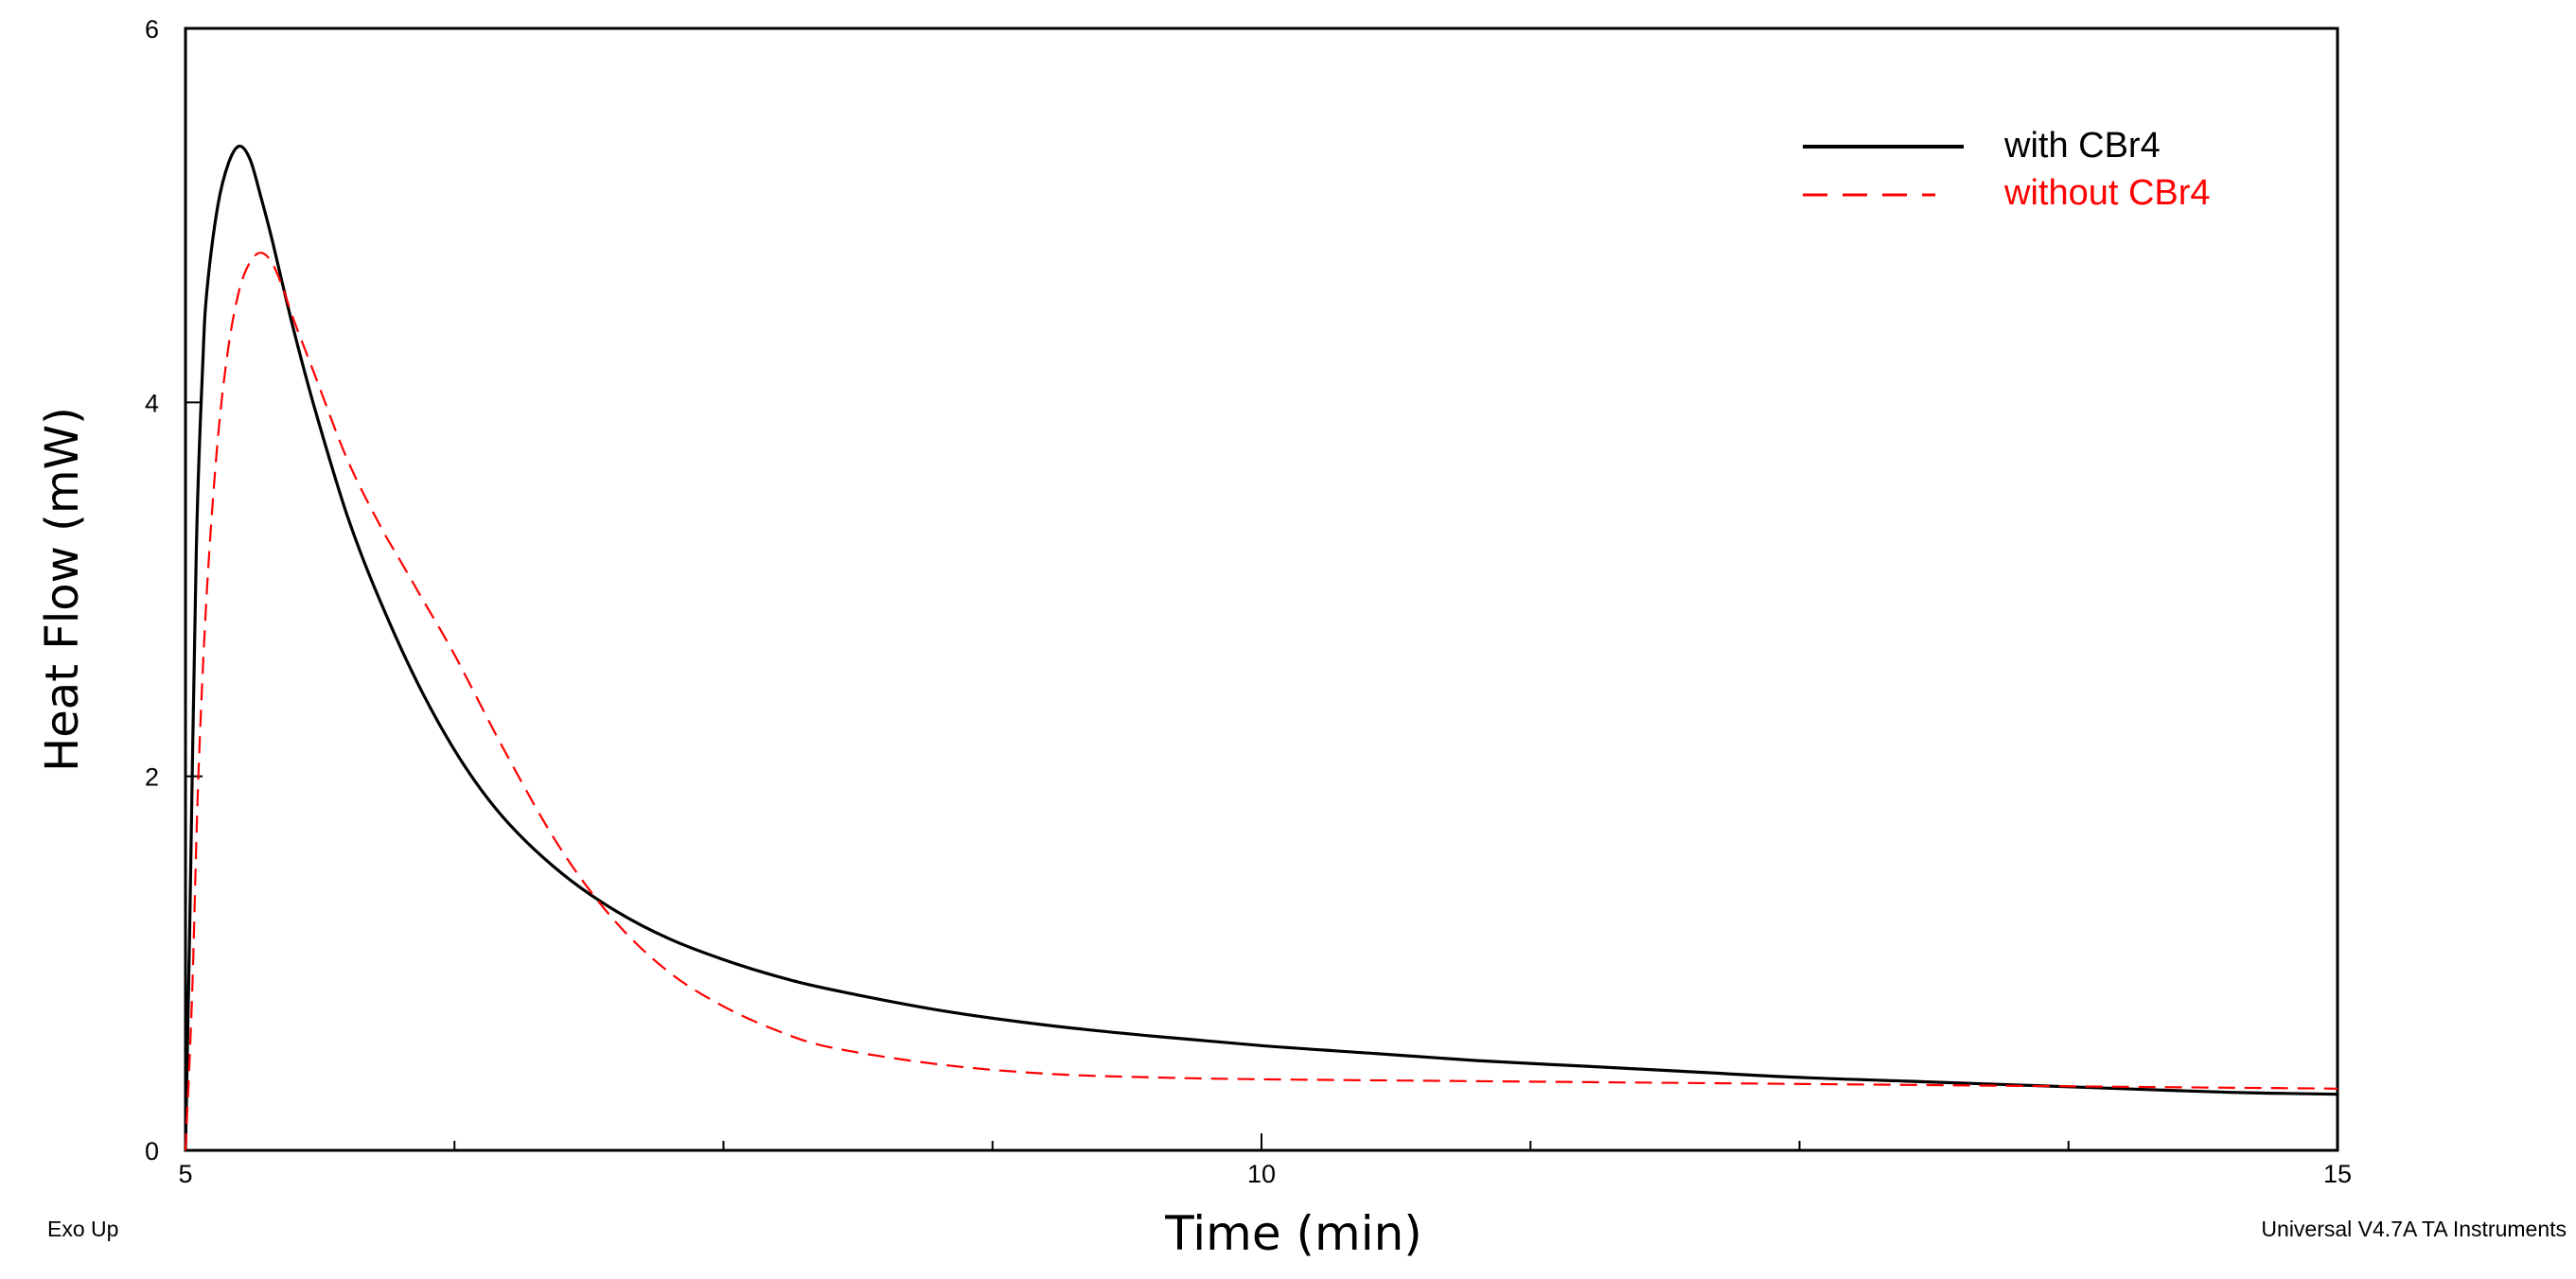 This screenshot has height=1279, width=2576. I want to click on y-tick-label: 0, so click(152, 1151).